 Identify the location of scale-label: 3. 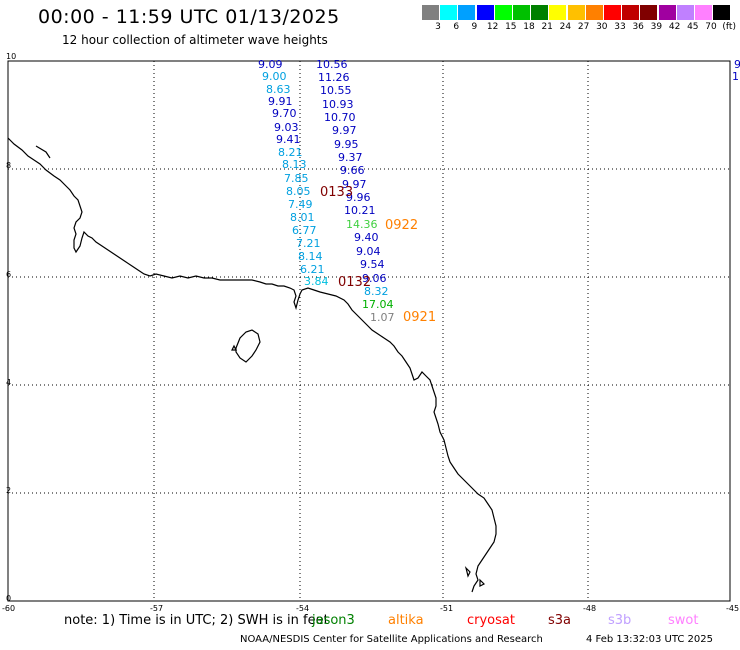
(438, 27).